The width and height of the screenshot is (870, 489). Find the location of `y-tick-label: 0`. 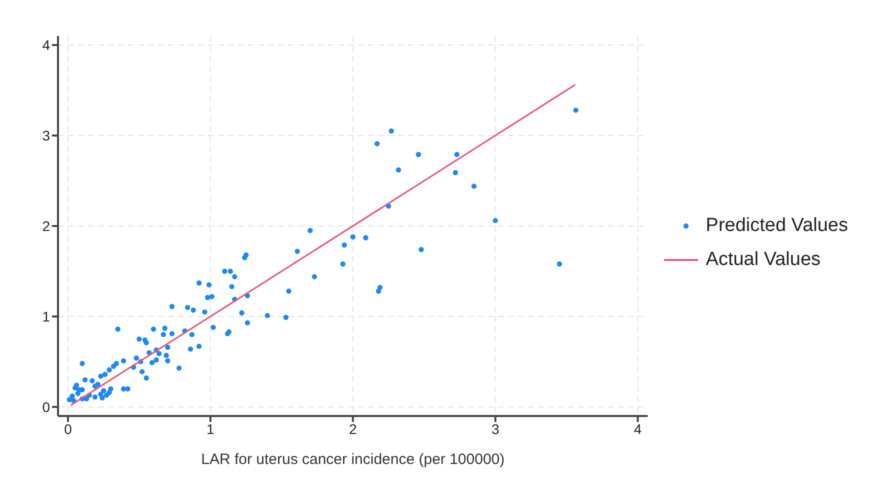

y-tick-label: 0 is located at coordinates (46, 406).